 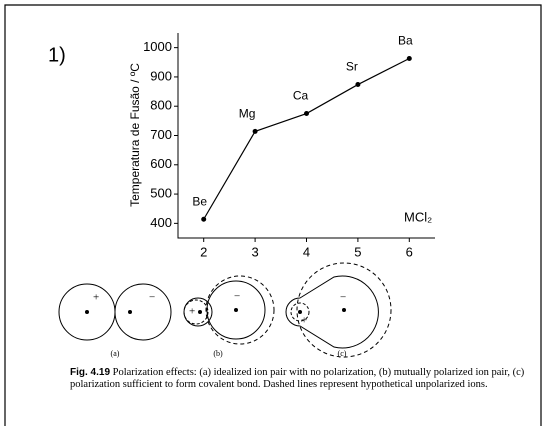 What do you see at coordinates (247, 114) in the screenshot?
I see `point-label: Mg` at bounding box center [247, 114].